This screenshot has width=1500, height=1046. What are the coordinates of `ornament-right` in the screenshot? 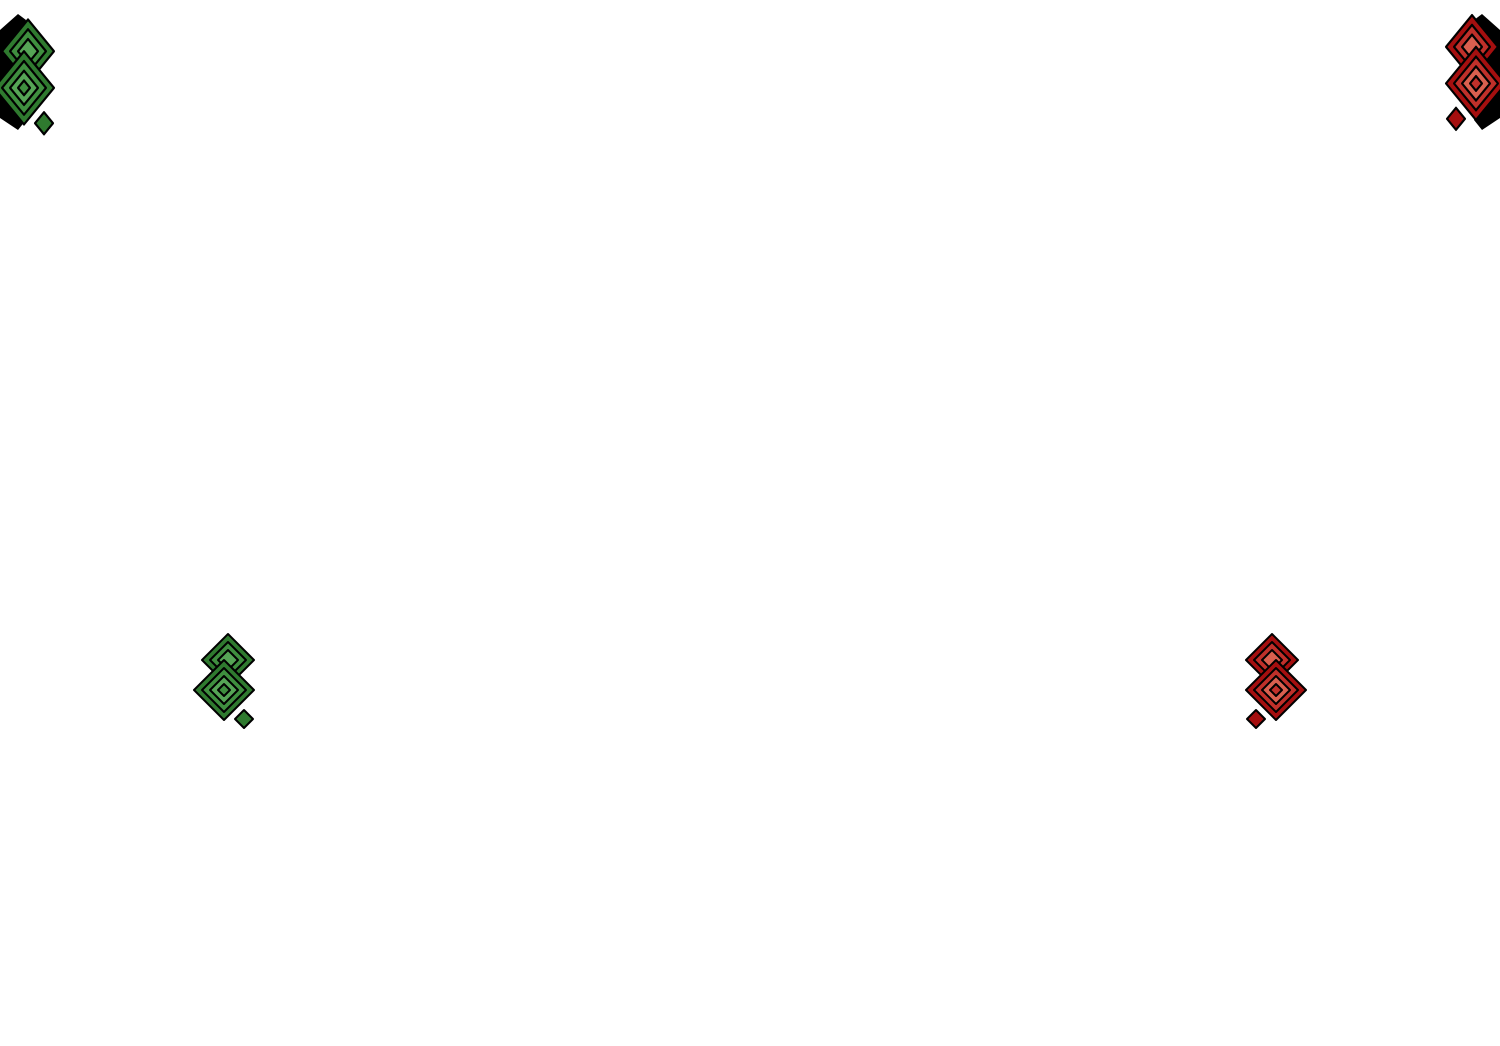 It's located at (1276, 681).